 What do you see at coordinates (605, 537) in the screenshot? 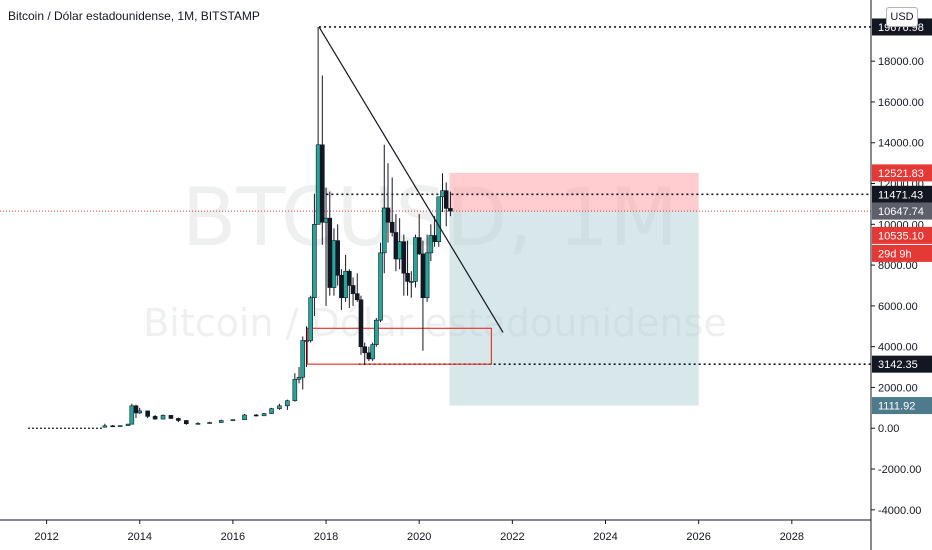
I see `x-tick-label: 2024` at bounding box center [605, 537].